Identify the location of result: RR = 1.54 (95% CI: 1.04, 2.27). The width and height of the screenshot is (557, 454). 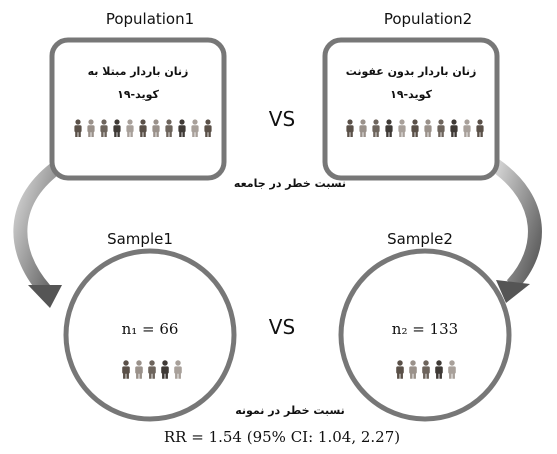
(282, 437).